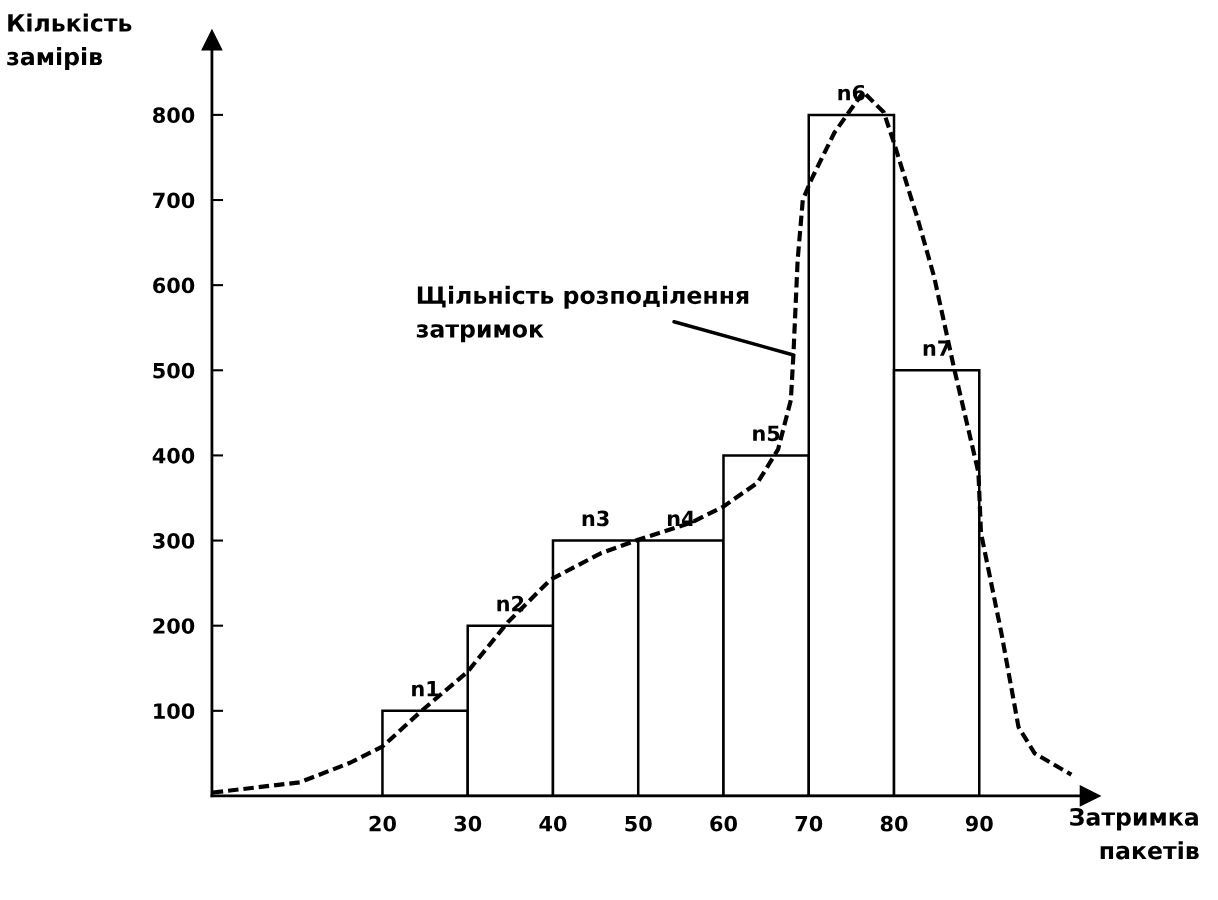  I want to click on x-tick-label: 90, so click(979, 823).